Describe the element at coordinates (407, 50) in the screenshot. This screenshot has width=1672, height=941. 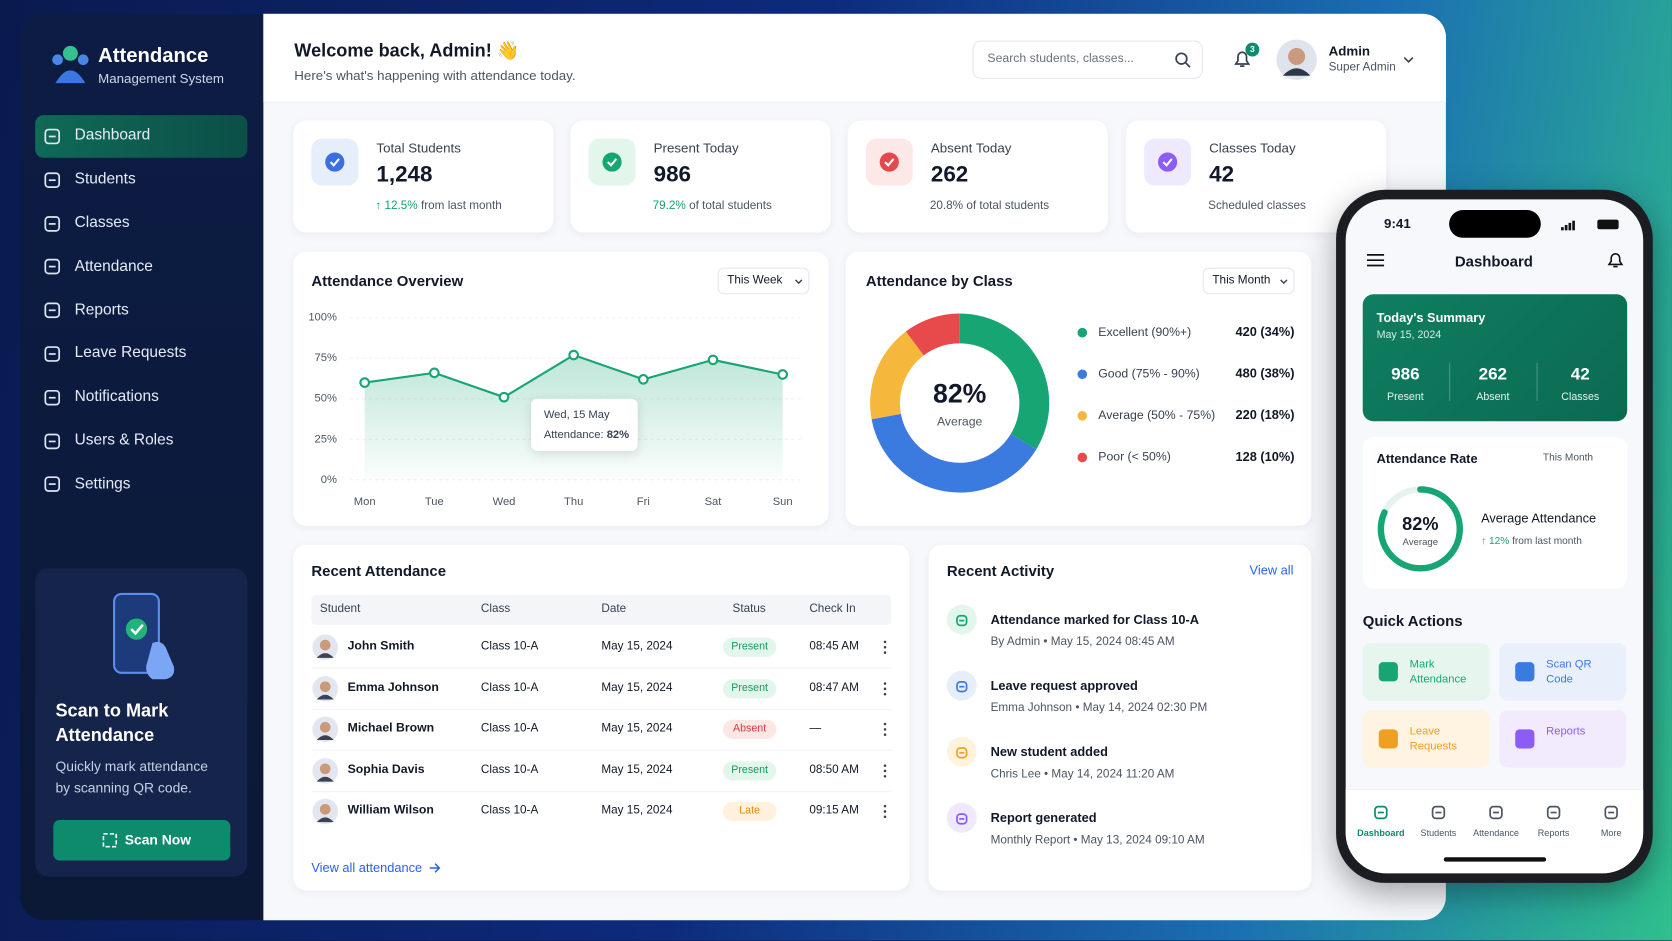
I see `page-title: Welcome back, Admin! 👋` at that location.